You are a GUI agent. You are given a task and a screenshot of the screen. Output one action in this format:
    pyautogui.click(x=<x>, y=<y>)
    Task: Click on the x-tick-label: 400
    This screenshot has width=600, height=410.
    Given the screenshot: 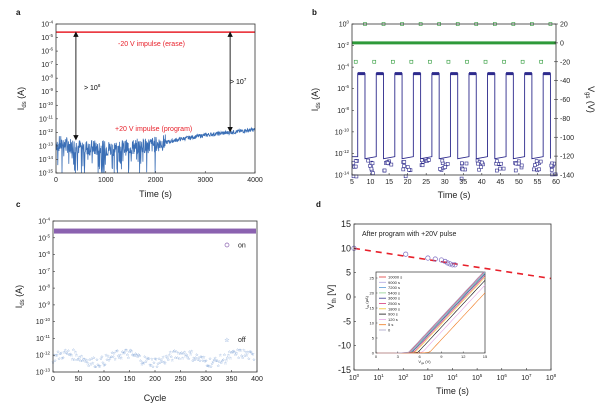 What is the action you would take?
    pyautogui.click(x=257, y=379)
    